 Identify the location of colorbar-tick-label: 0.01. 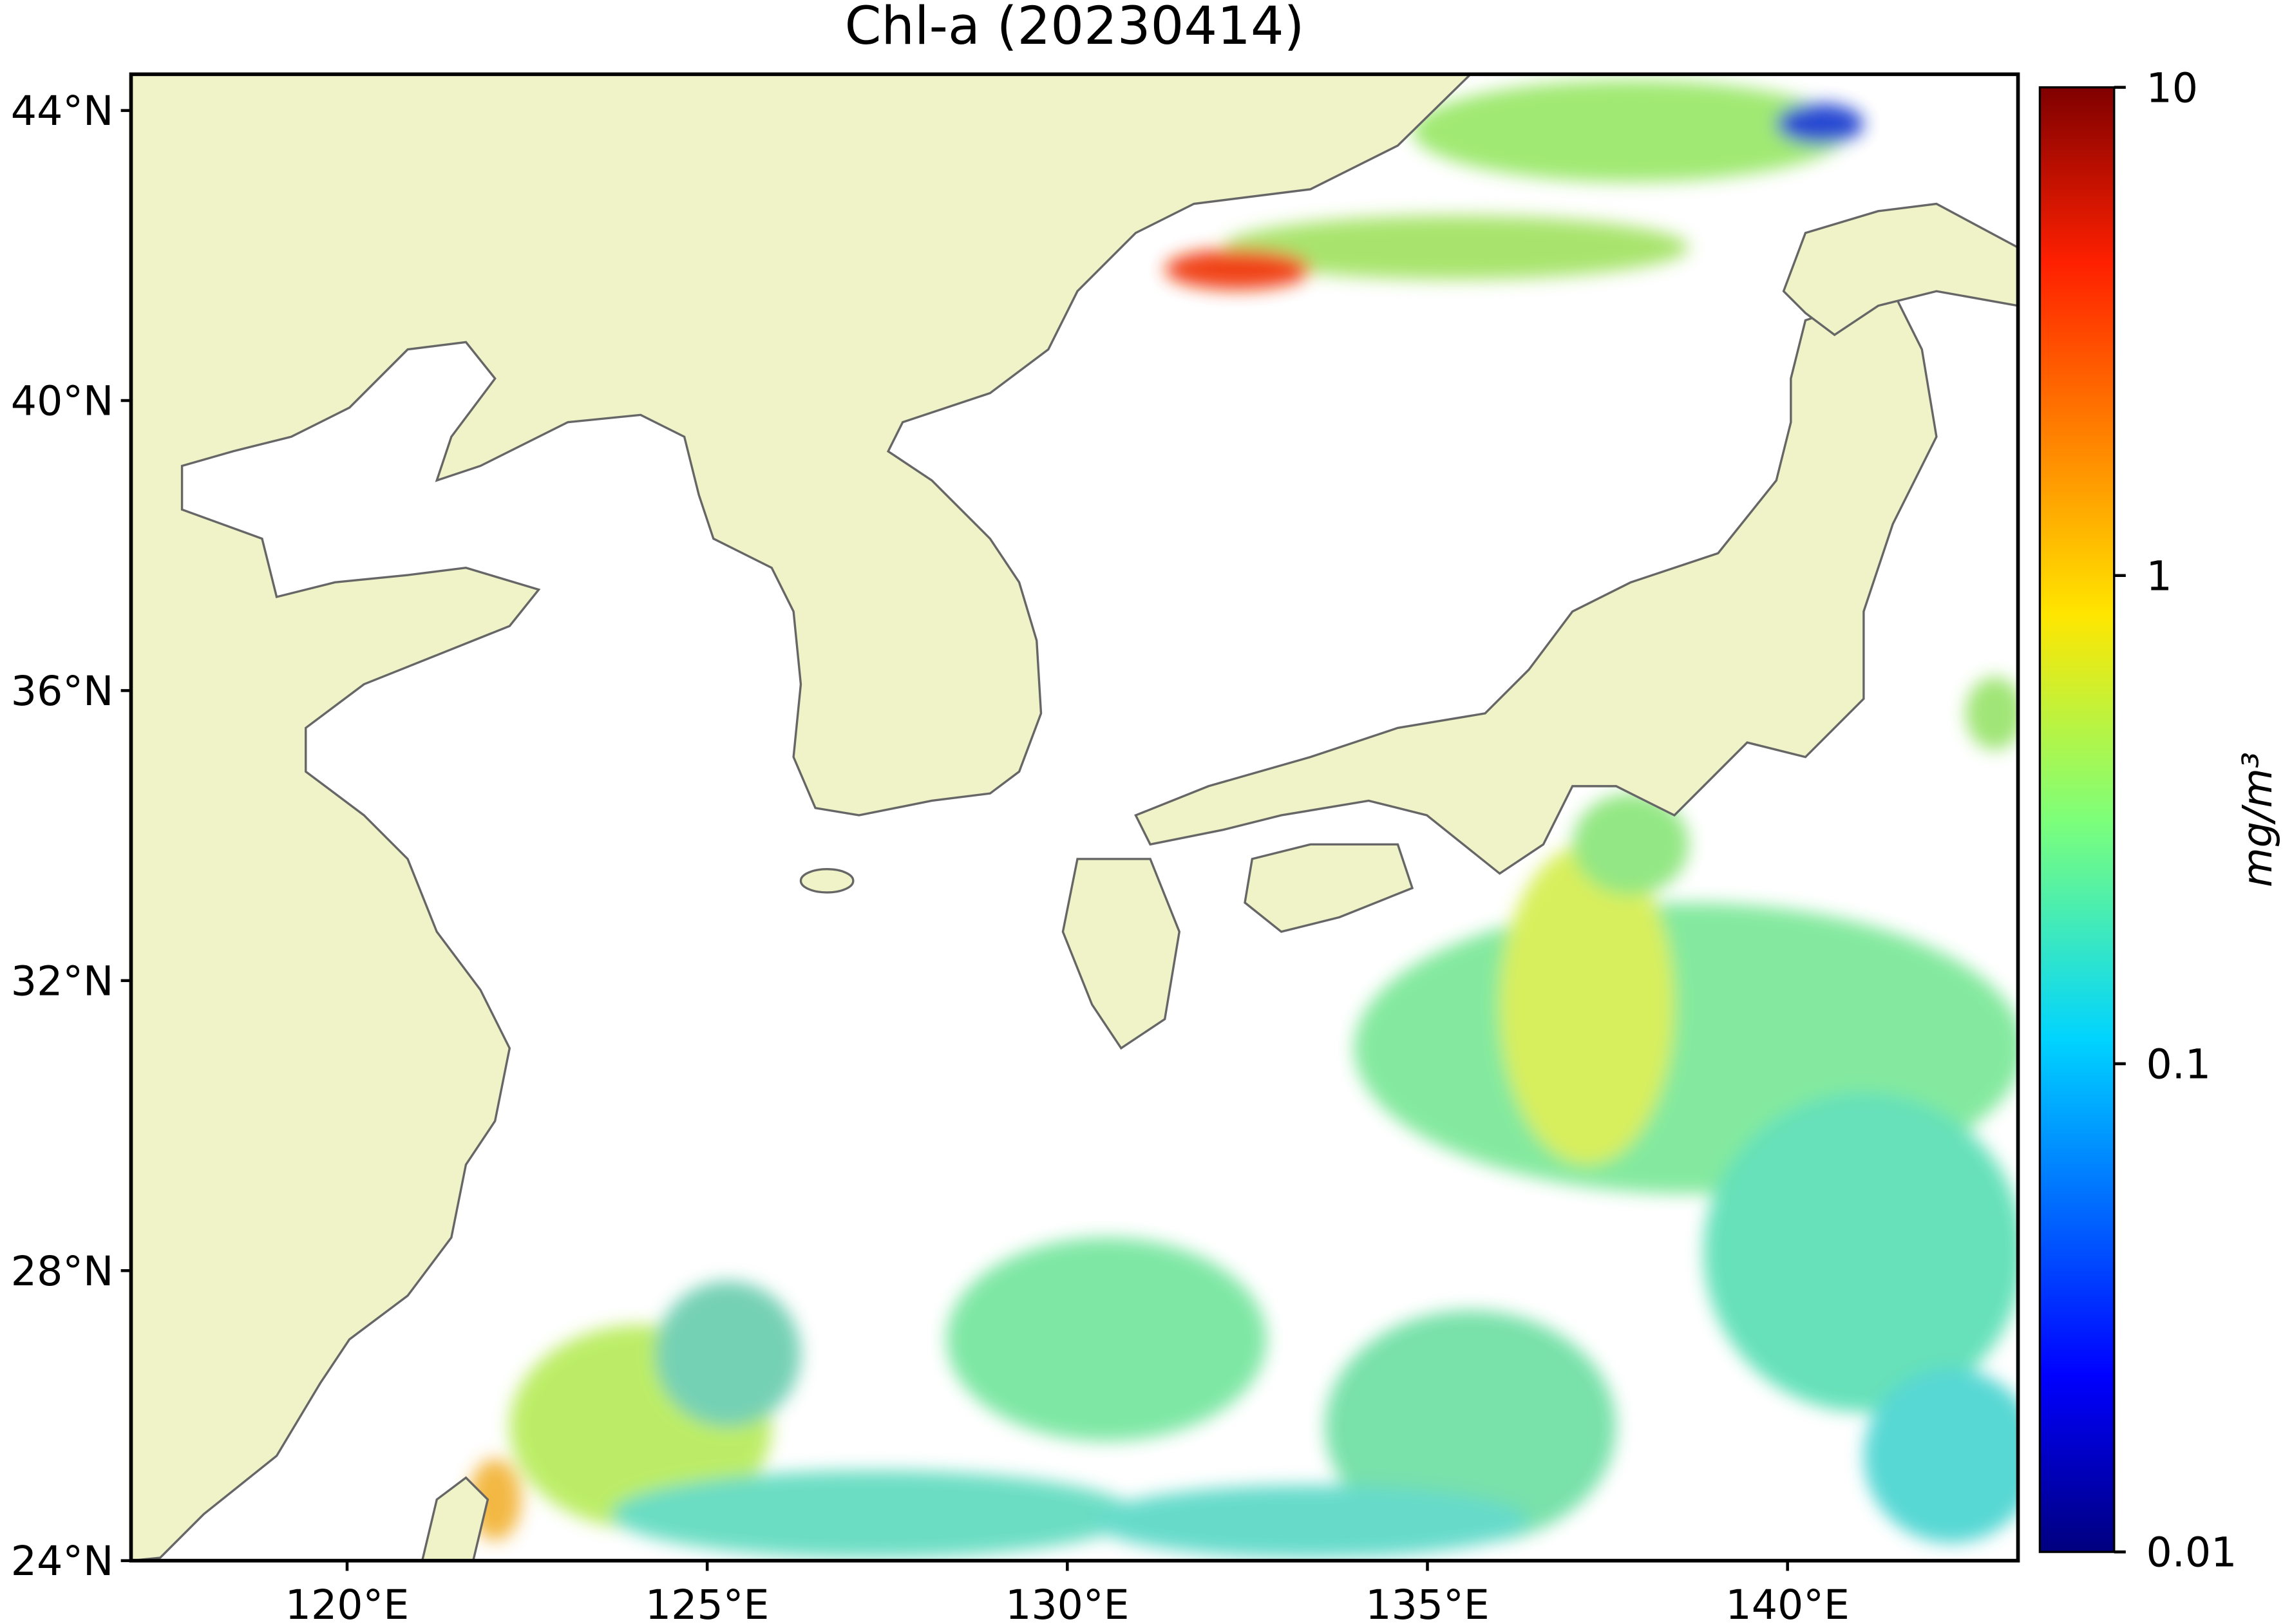
(2191, 1553).